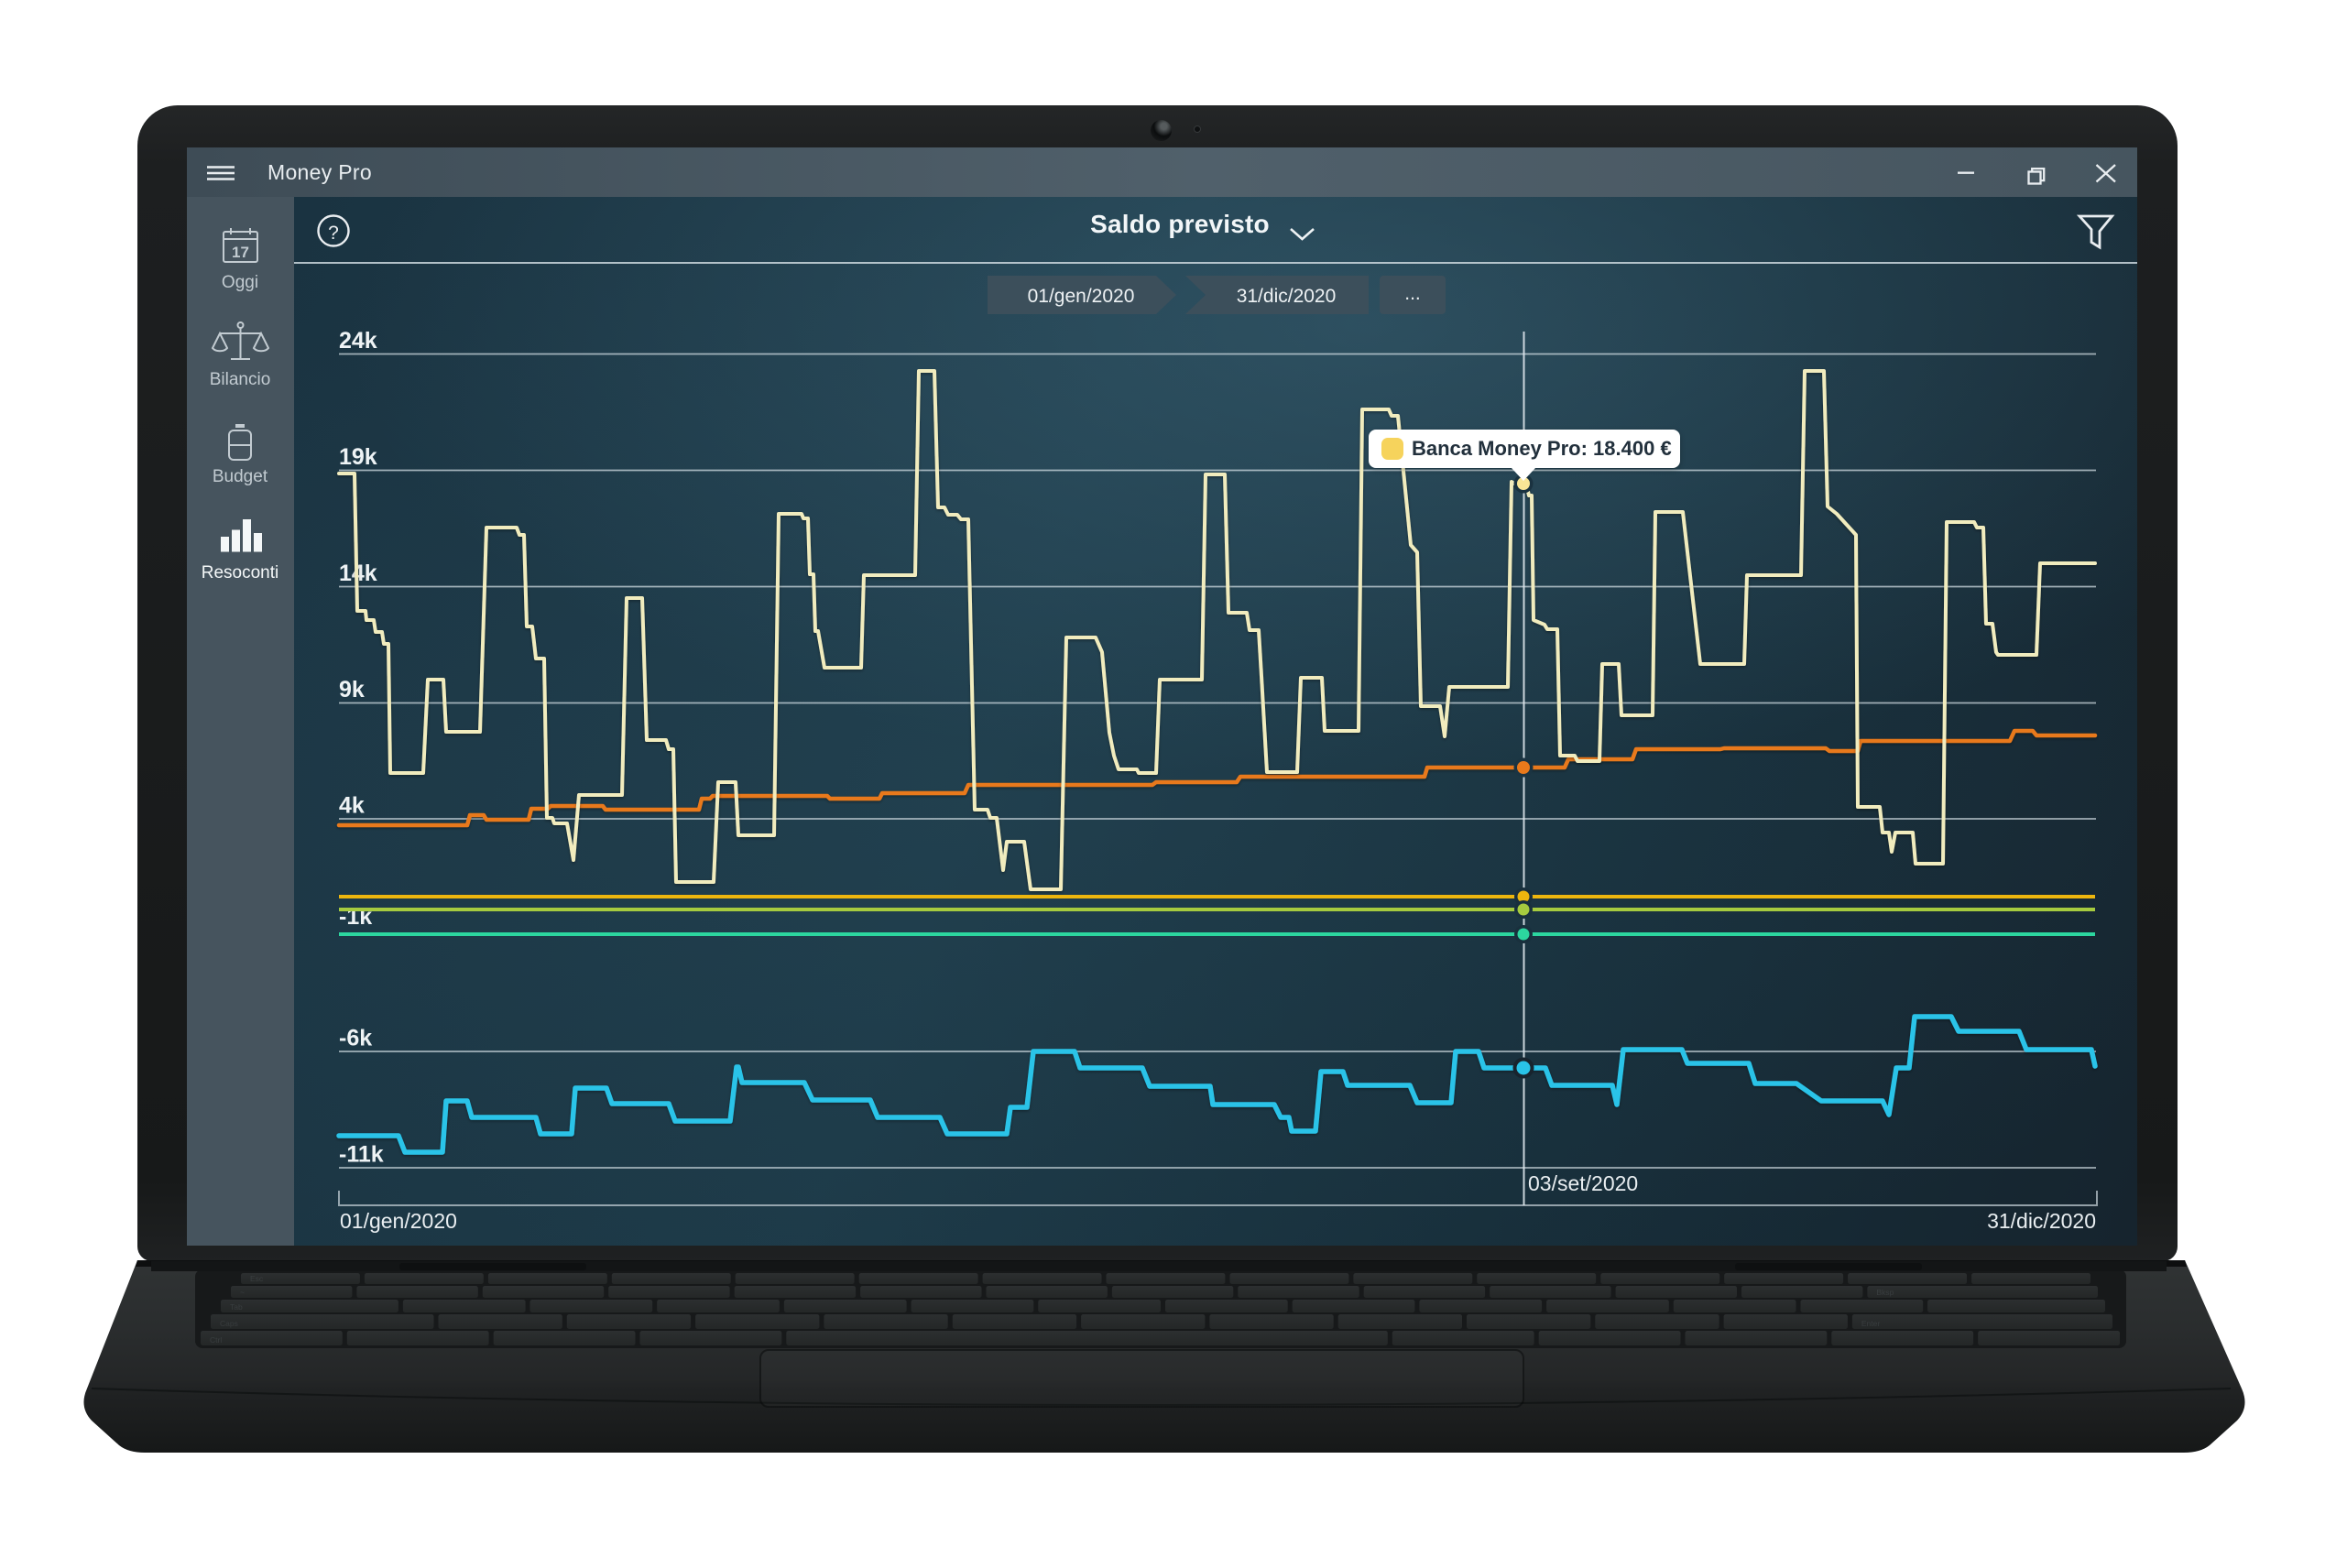 Image resolution: width=2336 pixels, height=1568 pixels. What do you see at coordinates (356, 1038) in the screenshot?
I see `svg-text: -6k` at bounding box center [356, 1038].